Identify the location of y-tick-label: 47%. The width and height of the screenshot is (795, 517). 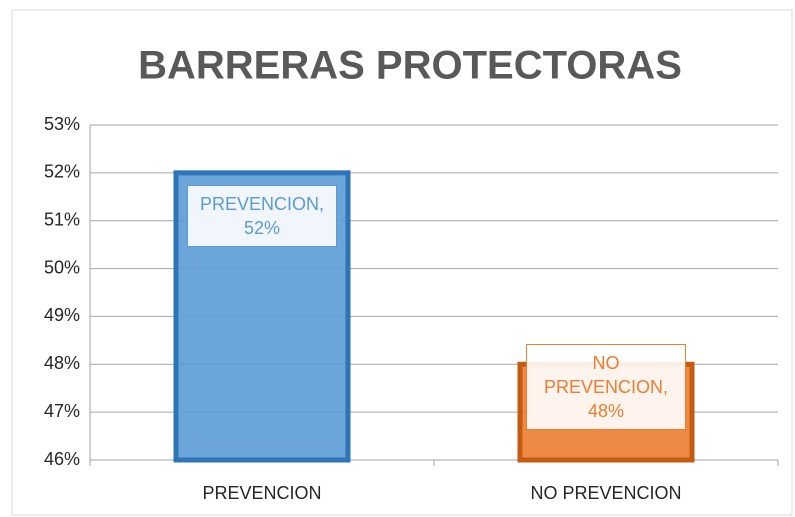
(62, 411).